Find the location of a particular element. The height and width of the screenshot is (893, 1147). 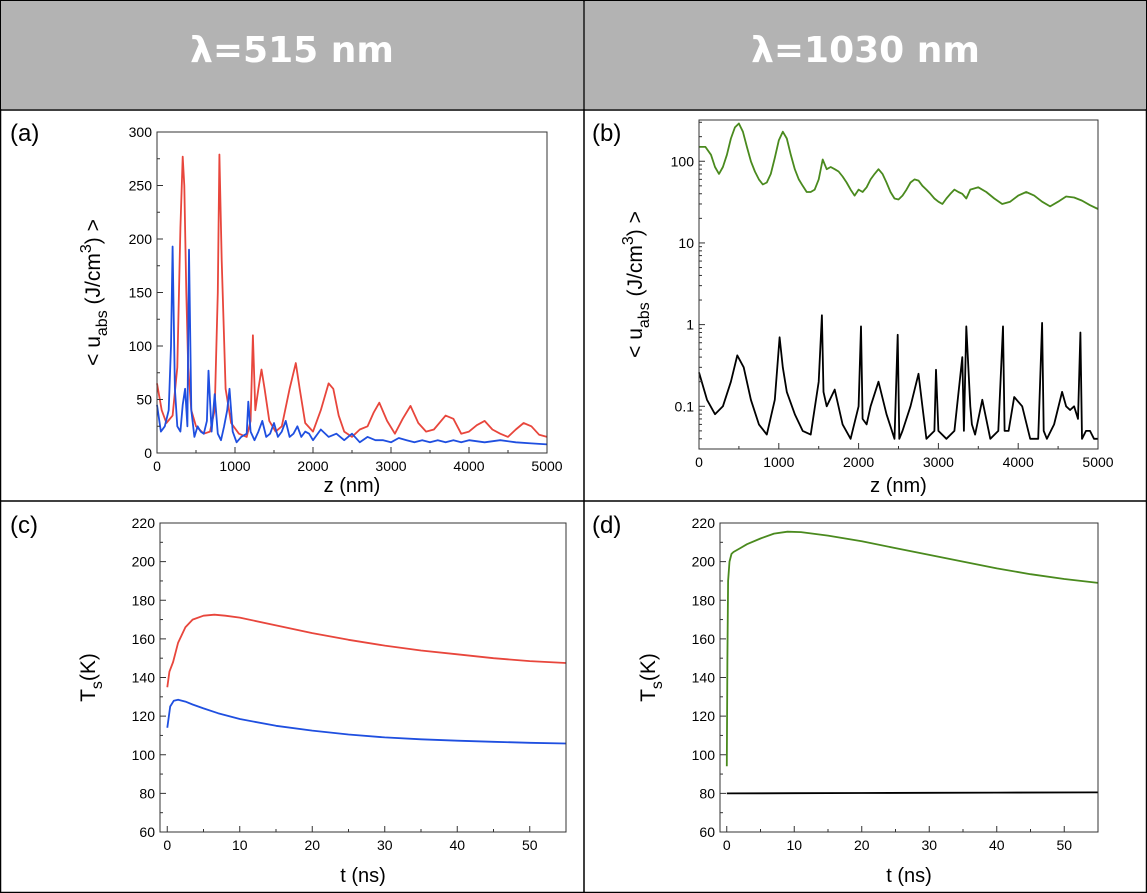

series-line-a-red is located at coordinates (352, 295).